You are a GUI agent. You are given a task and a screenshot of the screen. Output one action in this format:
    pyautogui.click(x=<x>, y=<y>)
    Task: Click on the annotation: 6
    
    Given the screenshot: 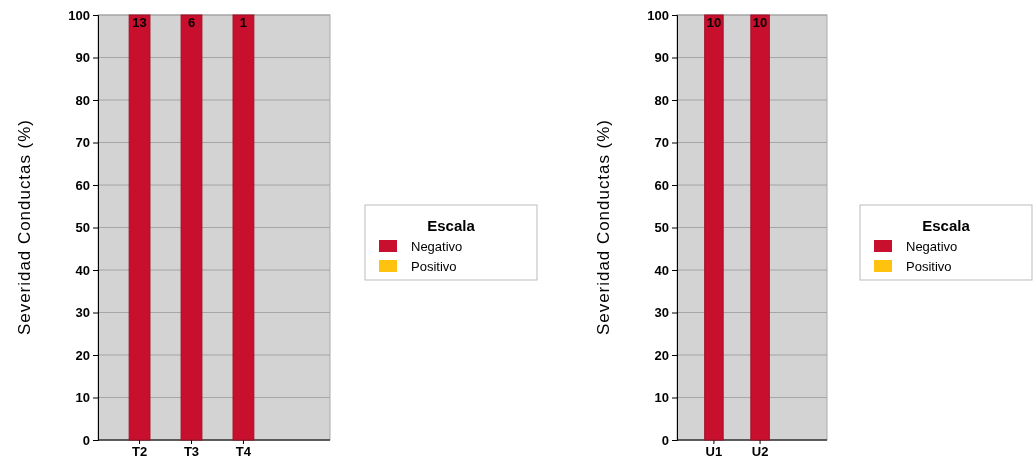 What is the action you would take?
    pyautogui.click(x=191, y=22)
    